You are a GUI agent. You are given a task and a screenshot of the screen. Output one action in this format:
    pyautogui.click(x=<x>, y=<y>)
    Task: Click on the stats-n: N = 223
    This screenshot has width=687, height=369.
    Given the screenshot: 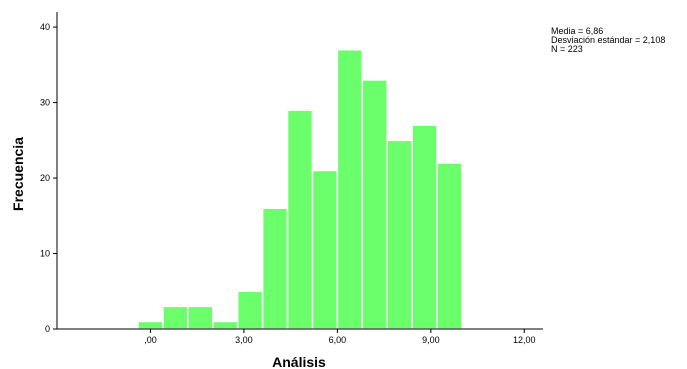 What is the action you would take?
    pyautogui.click(x=567, y=49)
    